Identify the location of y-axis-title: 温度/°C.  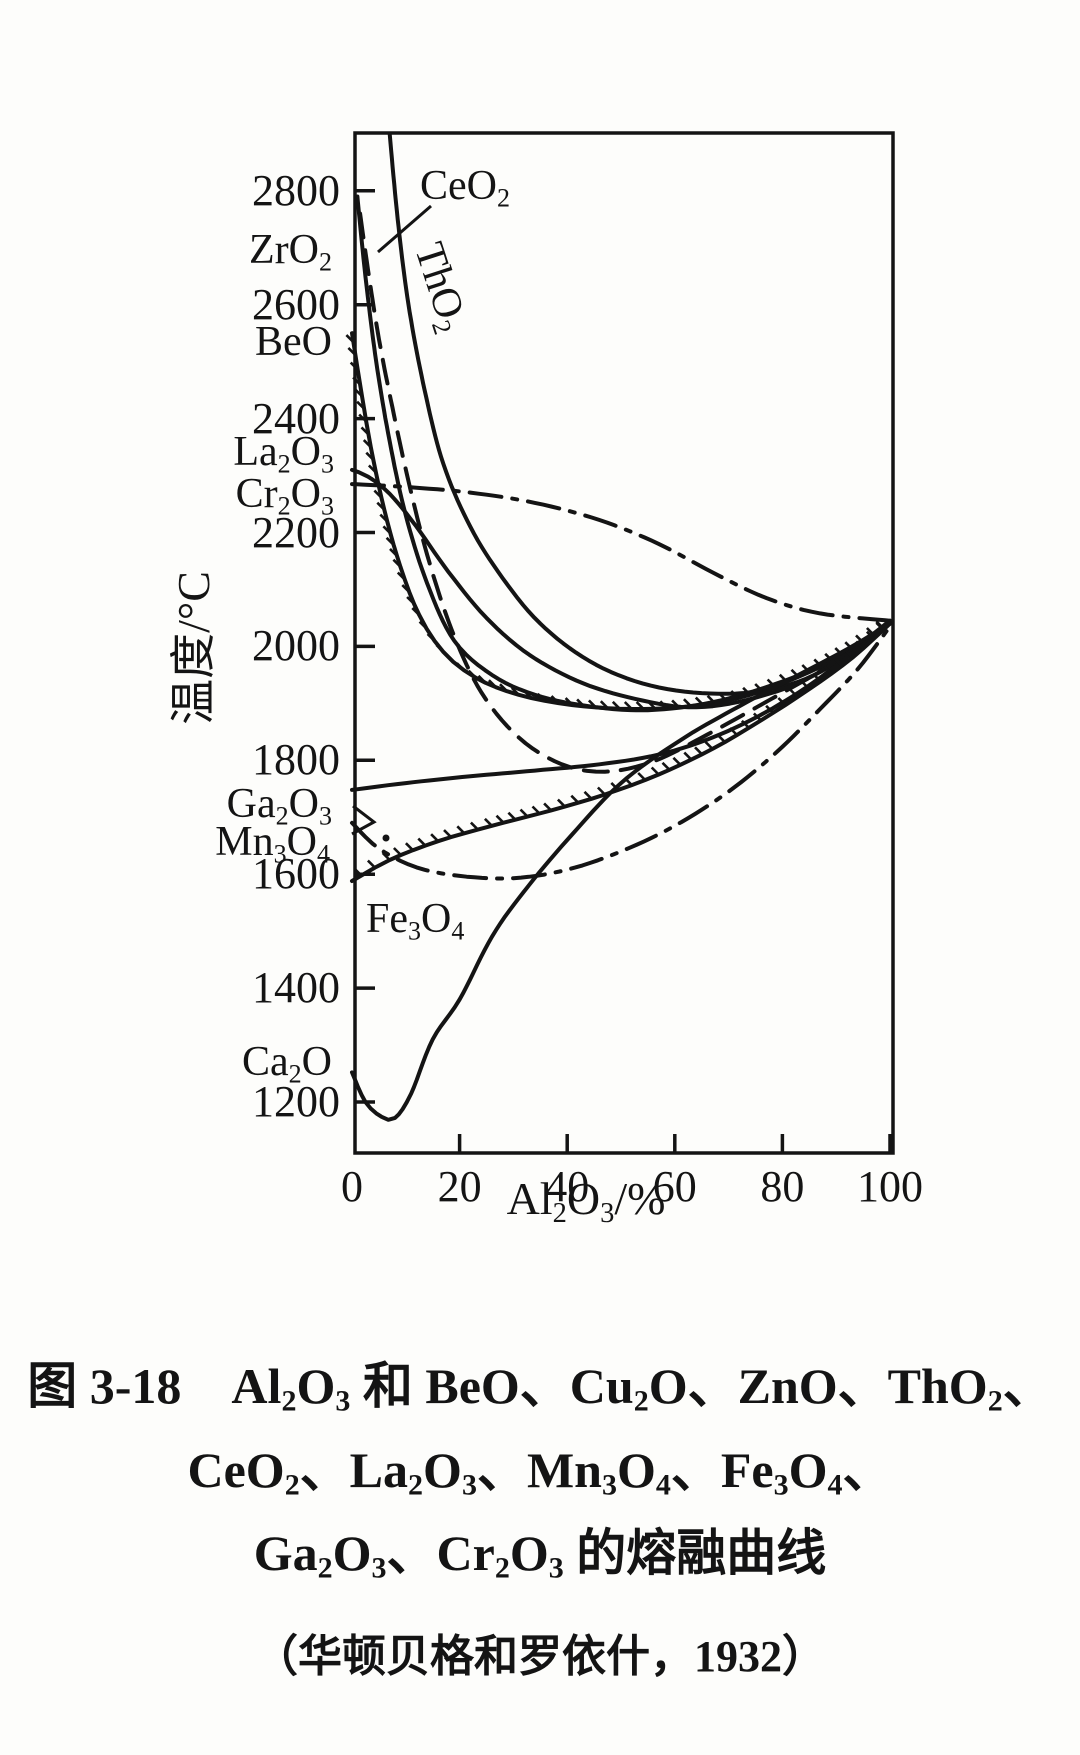
(193, 648).